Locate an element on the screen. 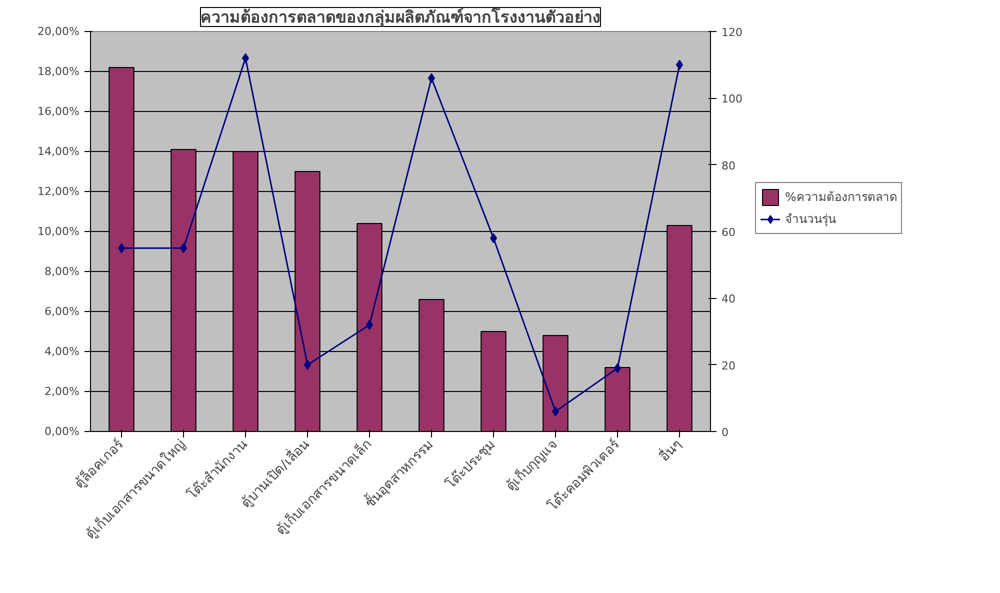 The height and width of the screenshot is (593, 1000). y-tick-label: 16,00% is located at coordinates (59, 111).